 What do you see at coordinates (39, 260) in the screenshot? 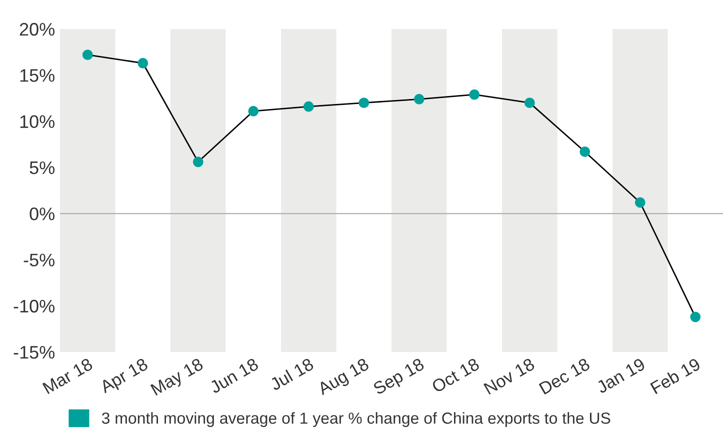
I see `y-tick-label: -5%` at bounding box center [39, 260].